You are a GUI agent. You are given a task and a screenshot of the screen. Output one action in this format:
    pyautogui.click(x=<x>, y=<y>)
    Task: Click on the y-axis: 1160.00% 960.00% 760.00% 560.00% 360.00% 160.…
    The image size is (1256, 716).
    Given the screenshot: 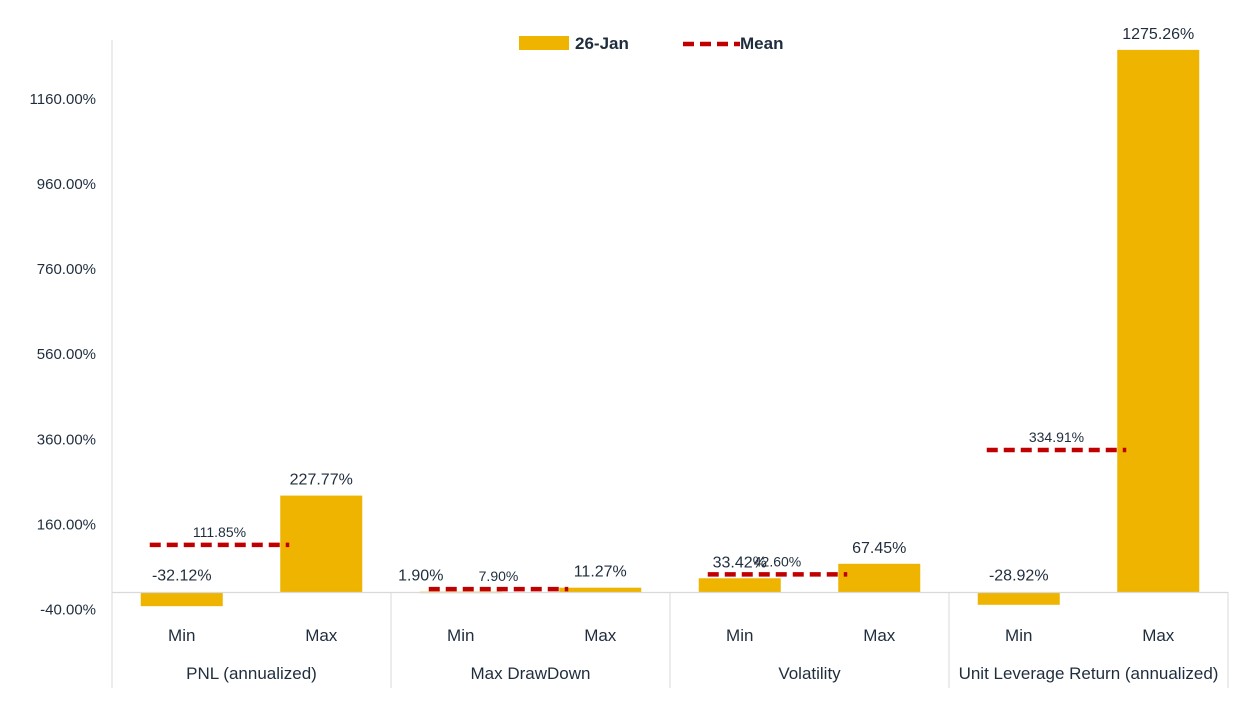 What is the action you would take?
    pyautogui.click(x=71, y=364)
    